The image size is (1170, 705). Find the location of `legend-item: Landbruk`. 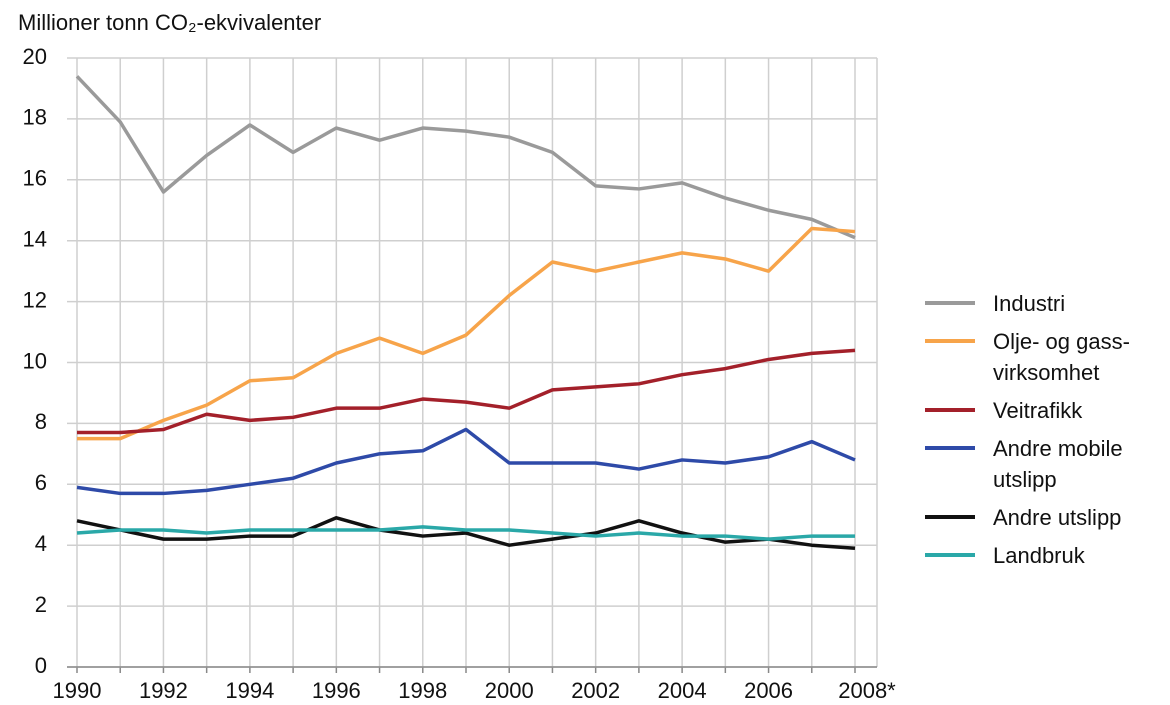

legend-item: Landbruk is located at coordinates (1045, 555).